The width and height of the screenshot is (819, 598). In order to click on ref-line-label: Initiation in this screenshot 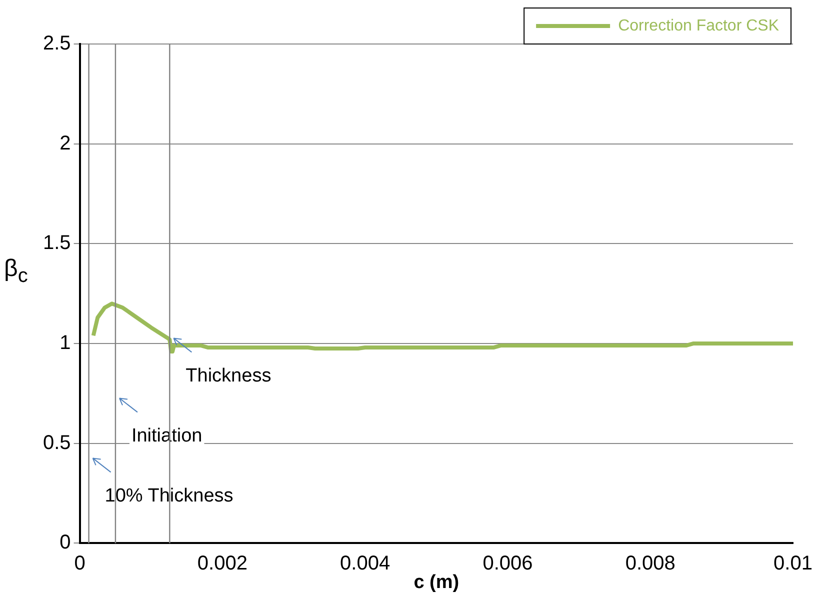, I will do `click(166, 435)`.